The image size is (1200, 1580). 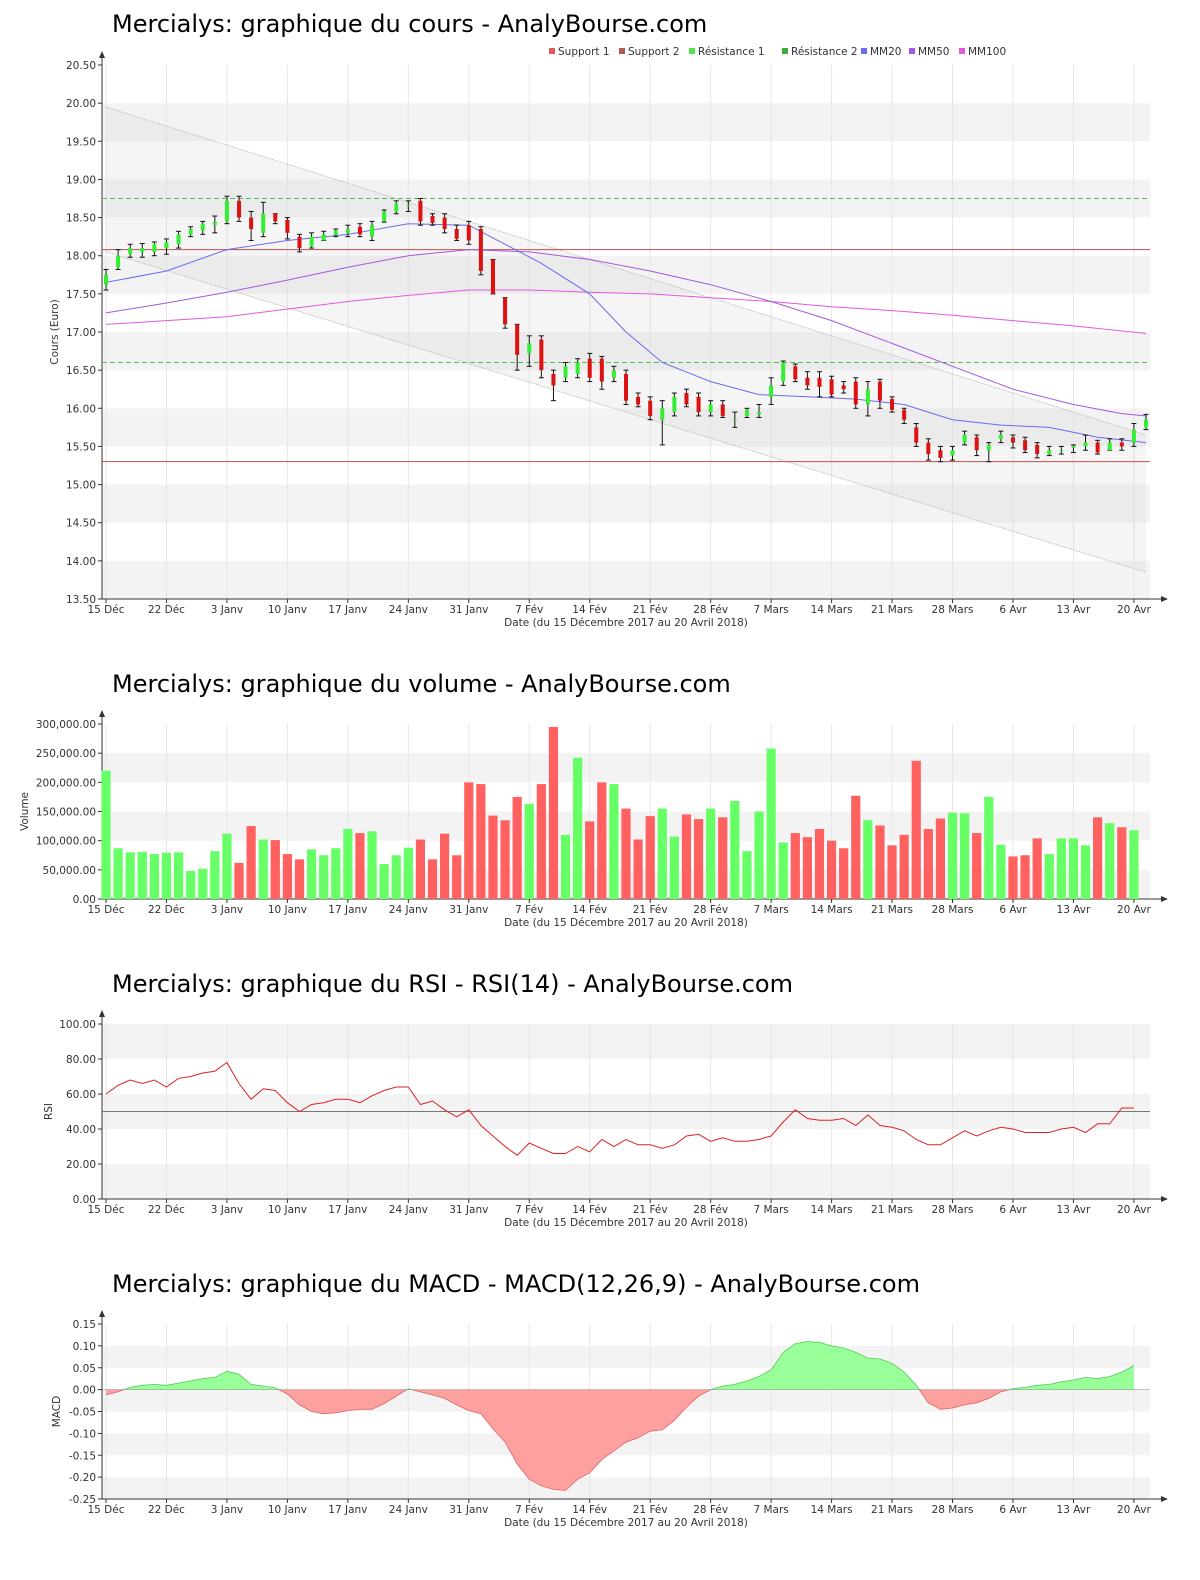 What do you see at coordinates (1134, 1210) in the screenshot?
I see `x-tick-label: 20 Avr` at bounding box center [1134, 1210].